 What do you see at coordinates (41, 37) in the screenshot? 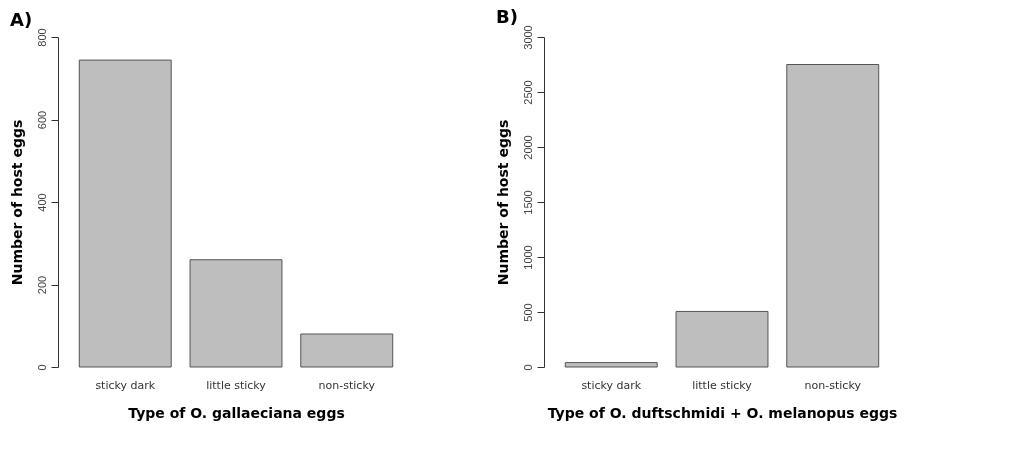
I see `y-tick-label: 800` at bounding box center [41, 37].